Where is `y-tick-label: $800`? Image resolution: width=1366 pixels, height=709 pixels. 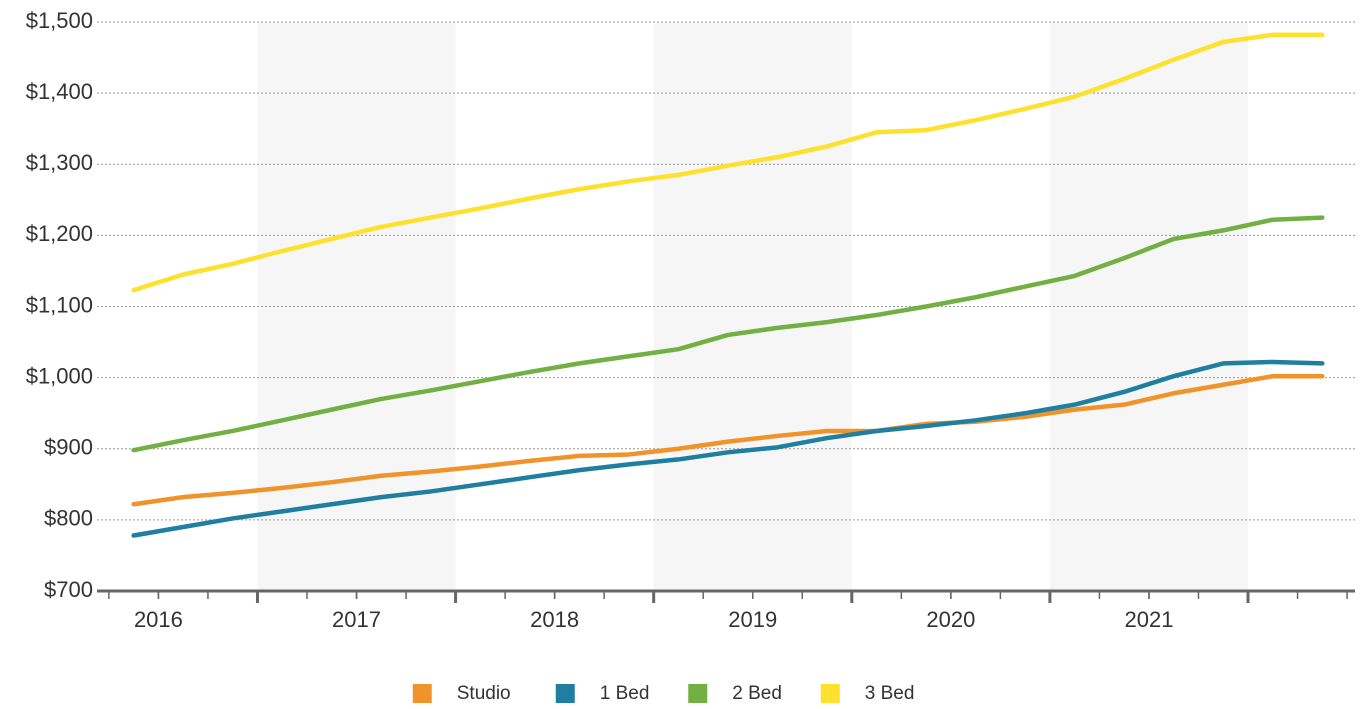 y-tick-label: $800 is located at coordinates (68, 518).